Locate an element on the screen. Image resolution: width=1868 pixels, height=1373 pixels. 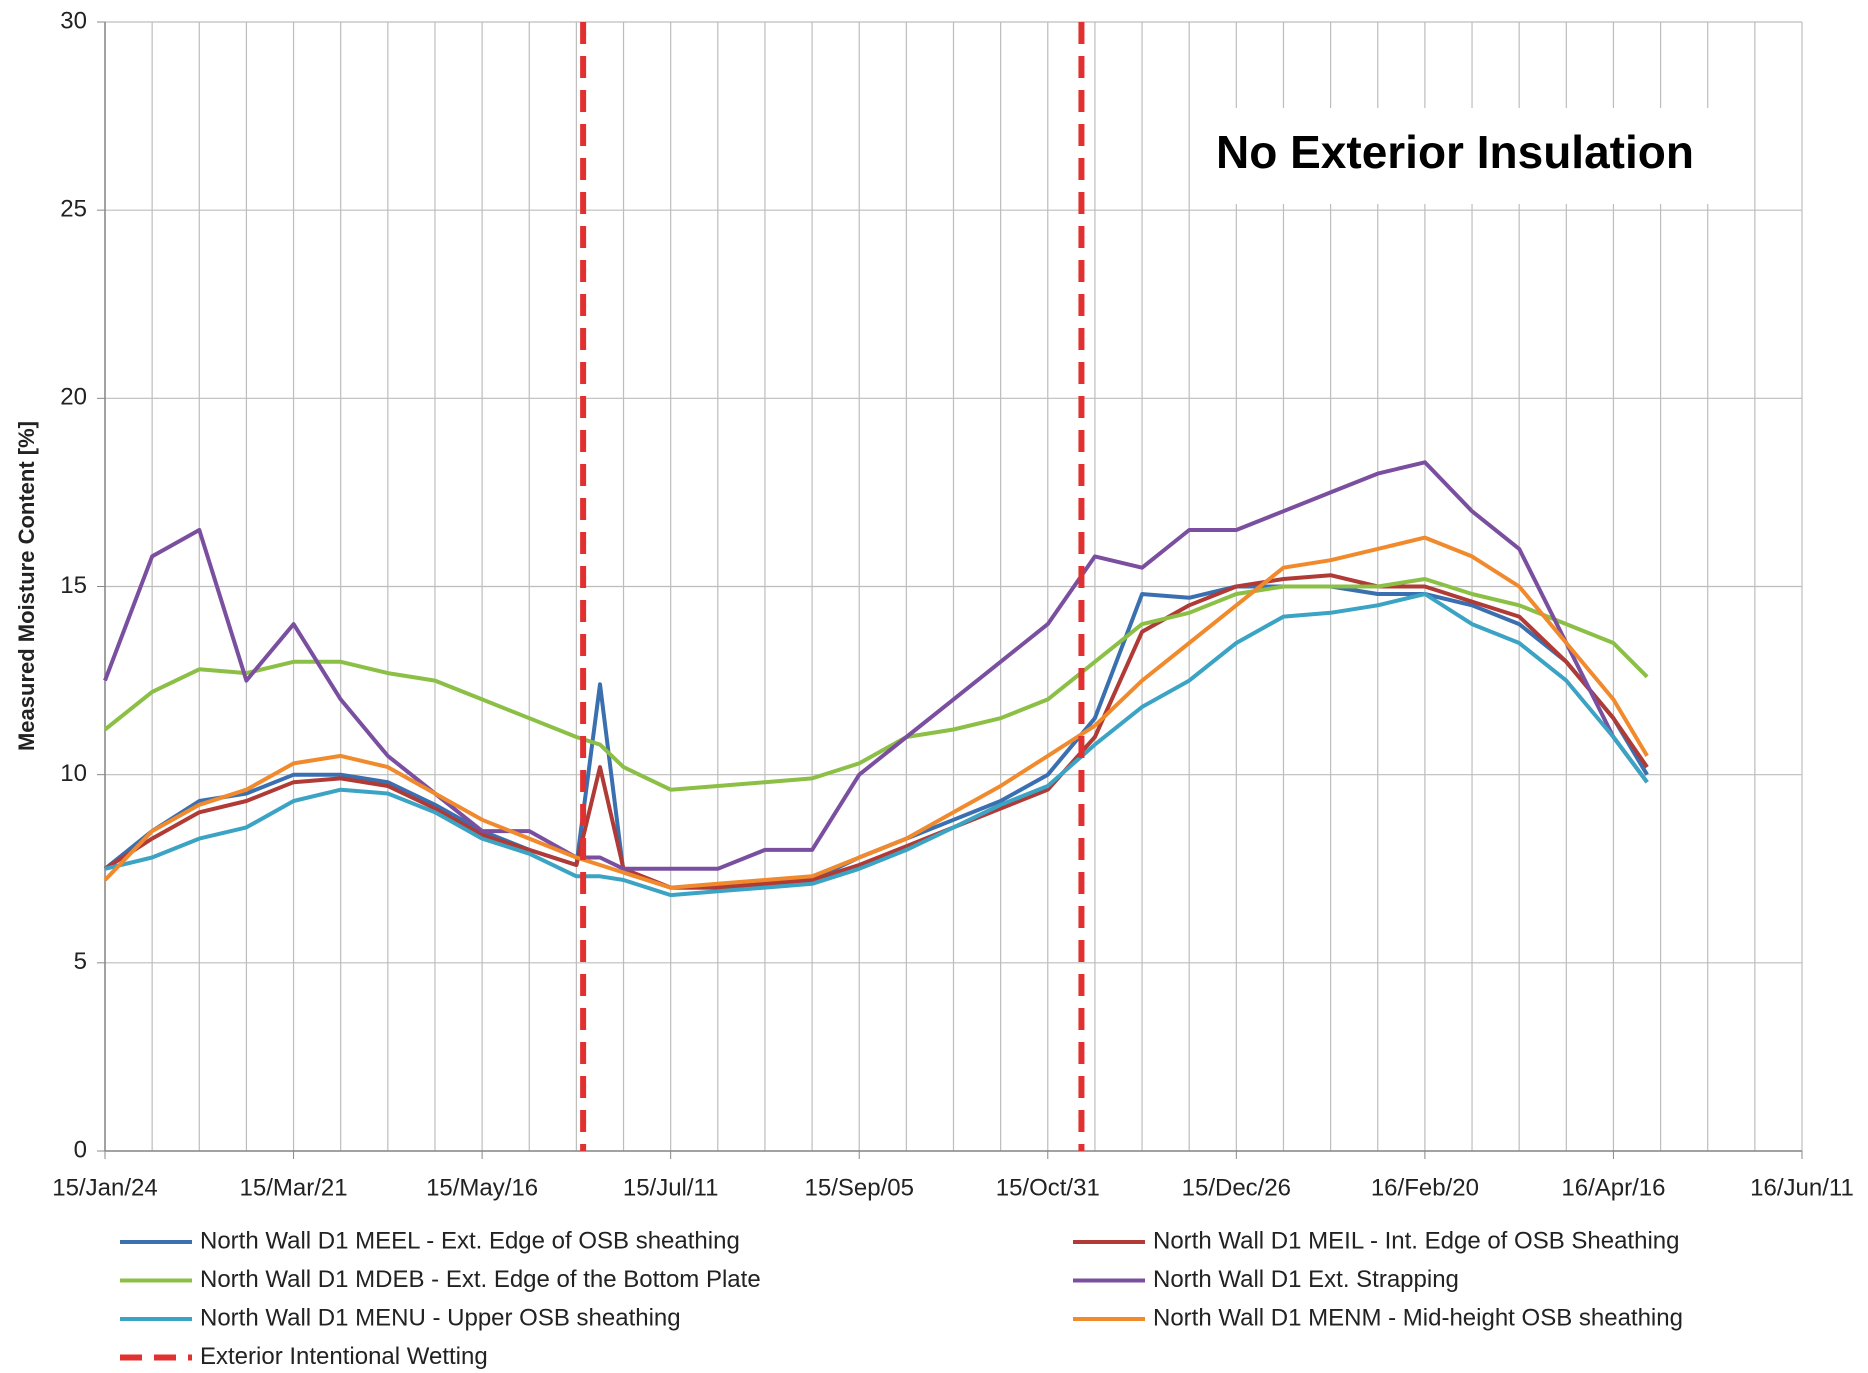
x-tick-label: 15/May/16 is located at coordinates (482, 1187).